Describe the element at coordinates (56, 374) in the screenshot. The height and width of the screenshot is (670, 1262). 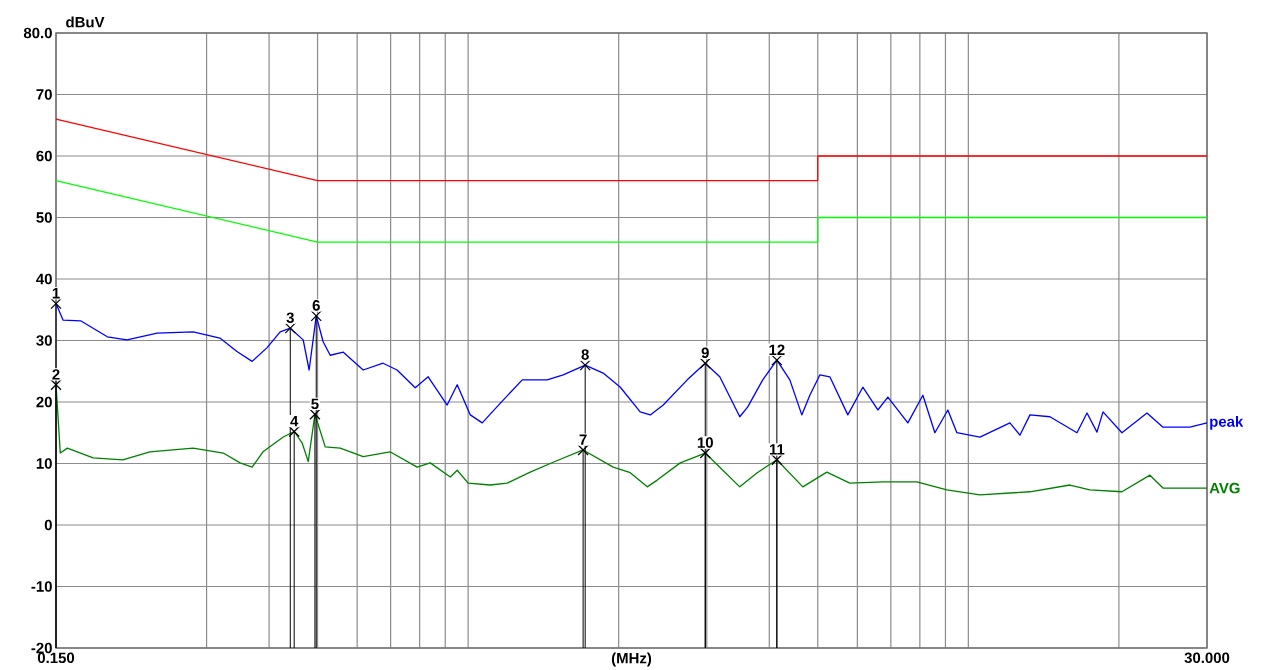
I see `annotation: 2` at that location.